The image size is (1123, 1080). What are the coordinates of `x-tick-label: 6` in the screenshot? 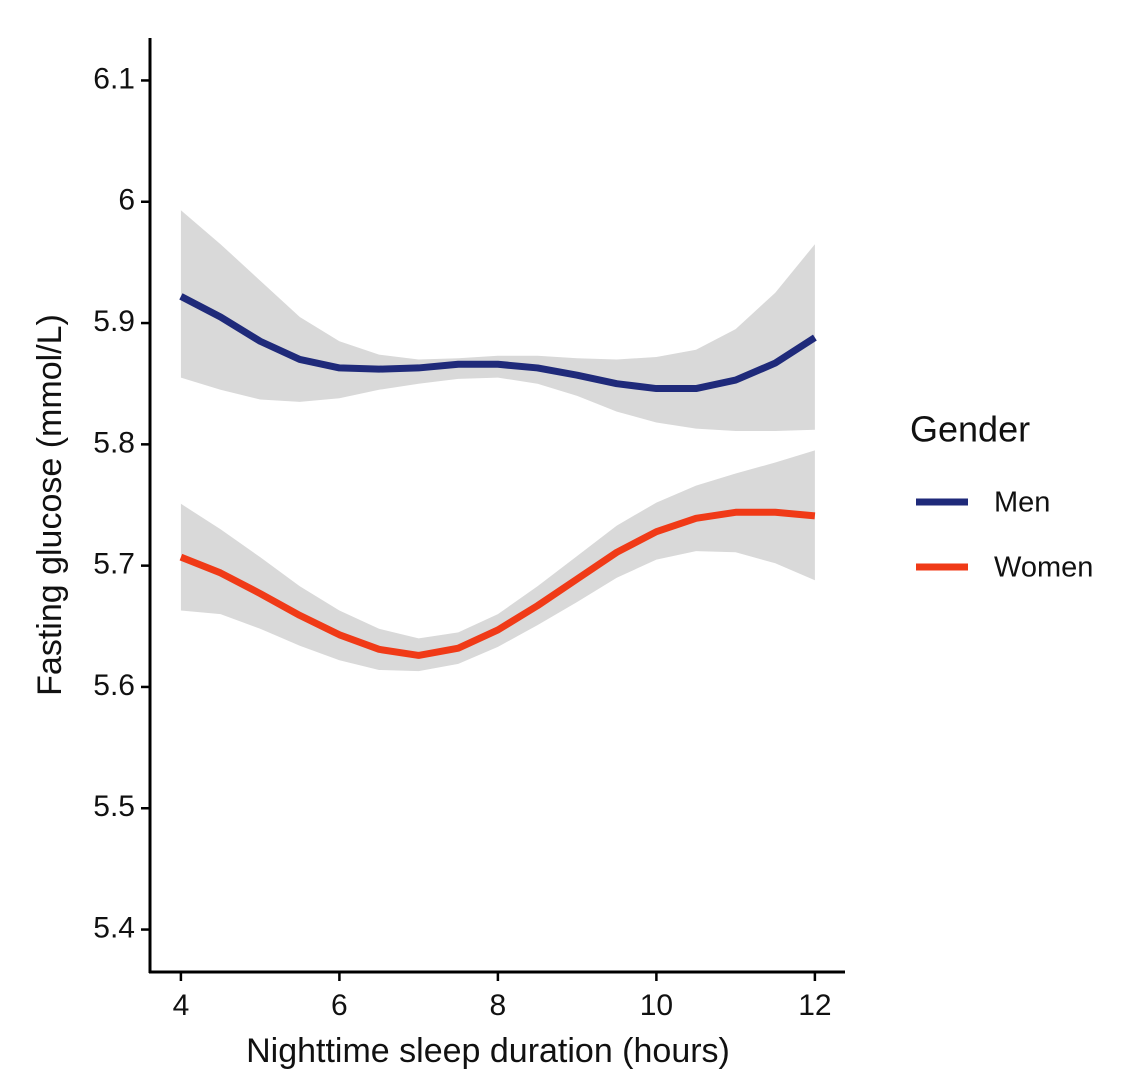 It's located at (339, 1005).